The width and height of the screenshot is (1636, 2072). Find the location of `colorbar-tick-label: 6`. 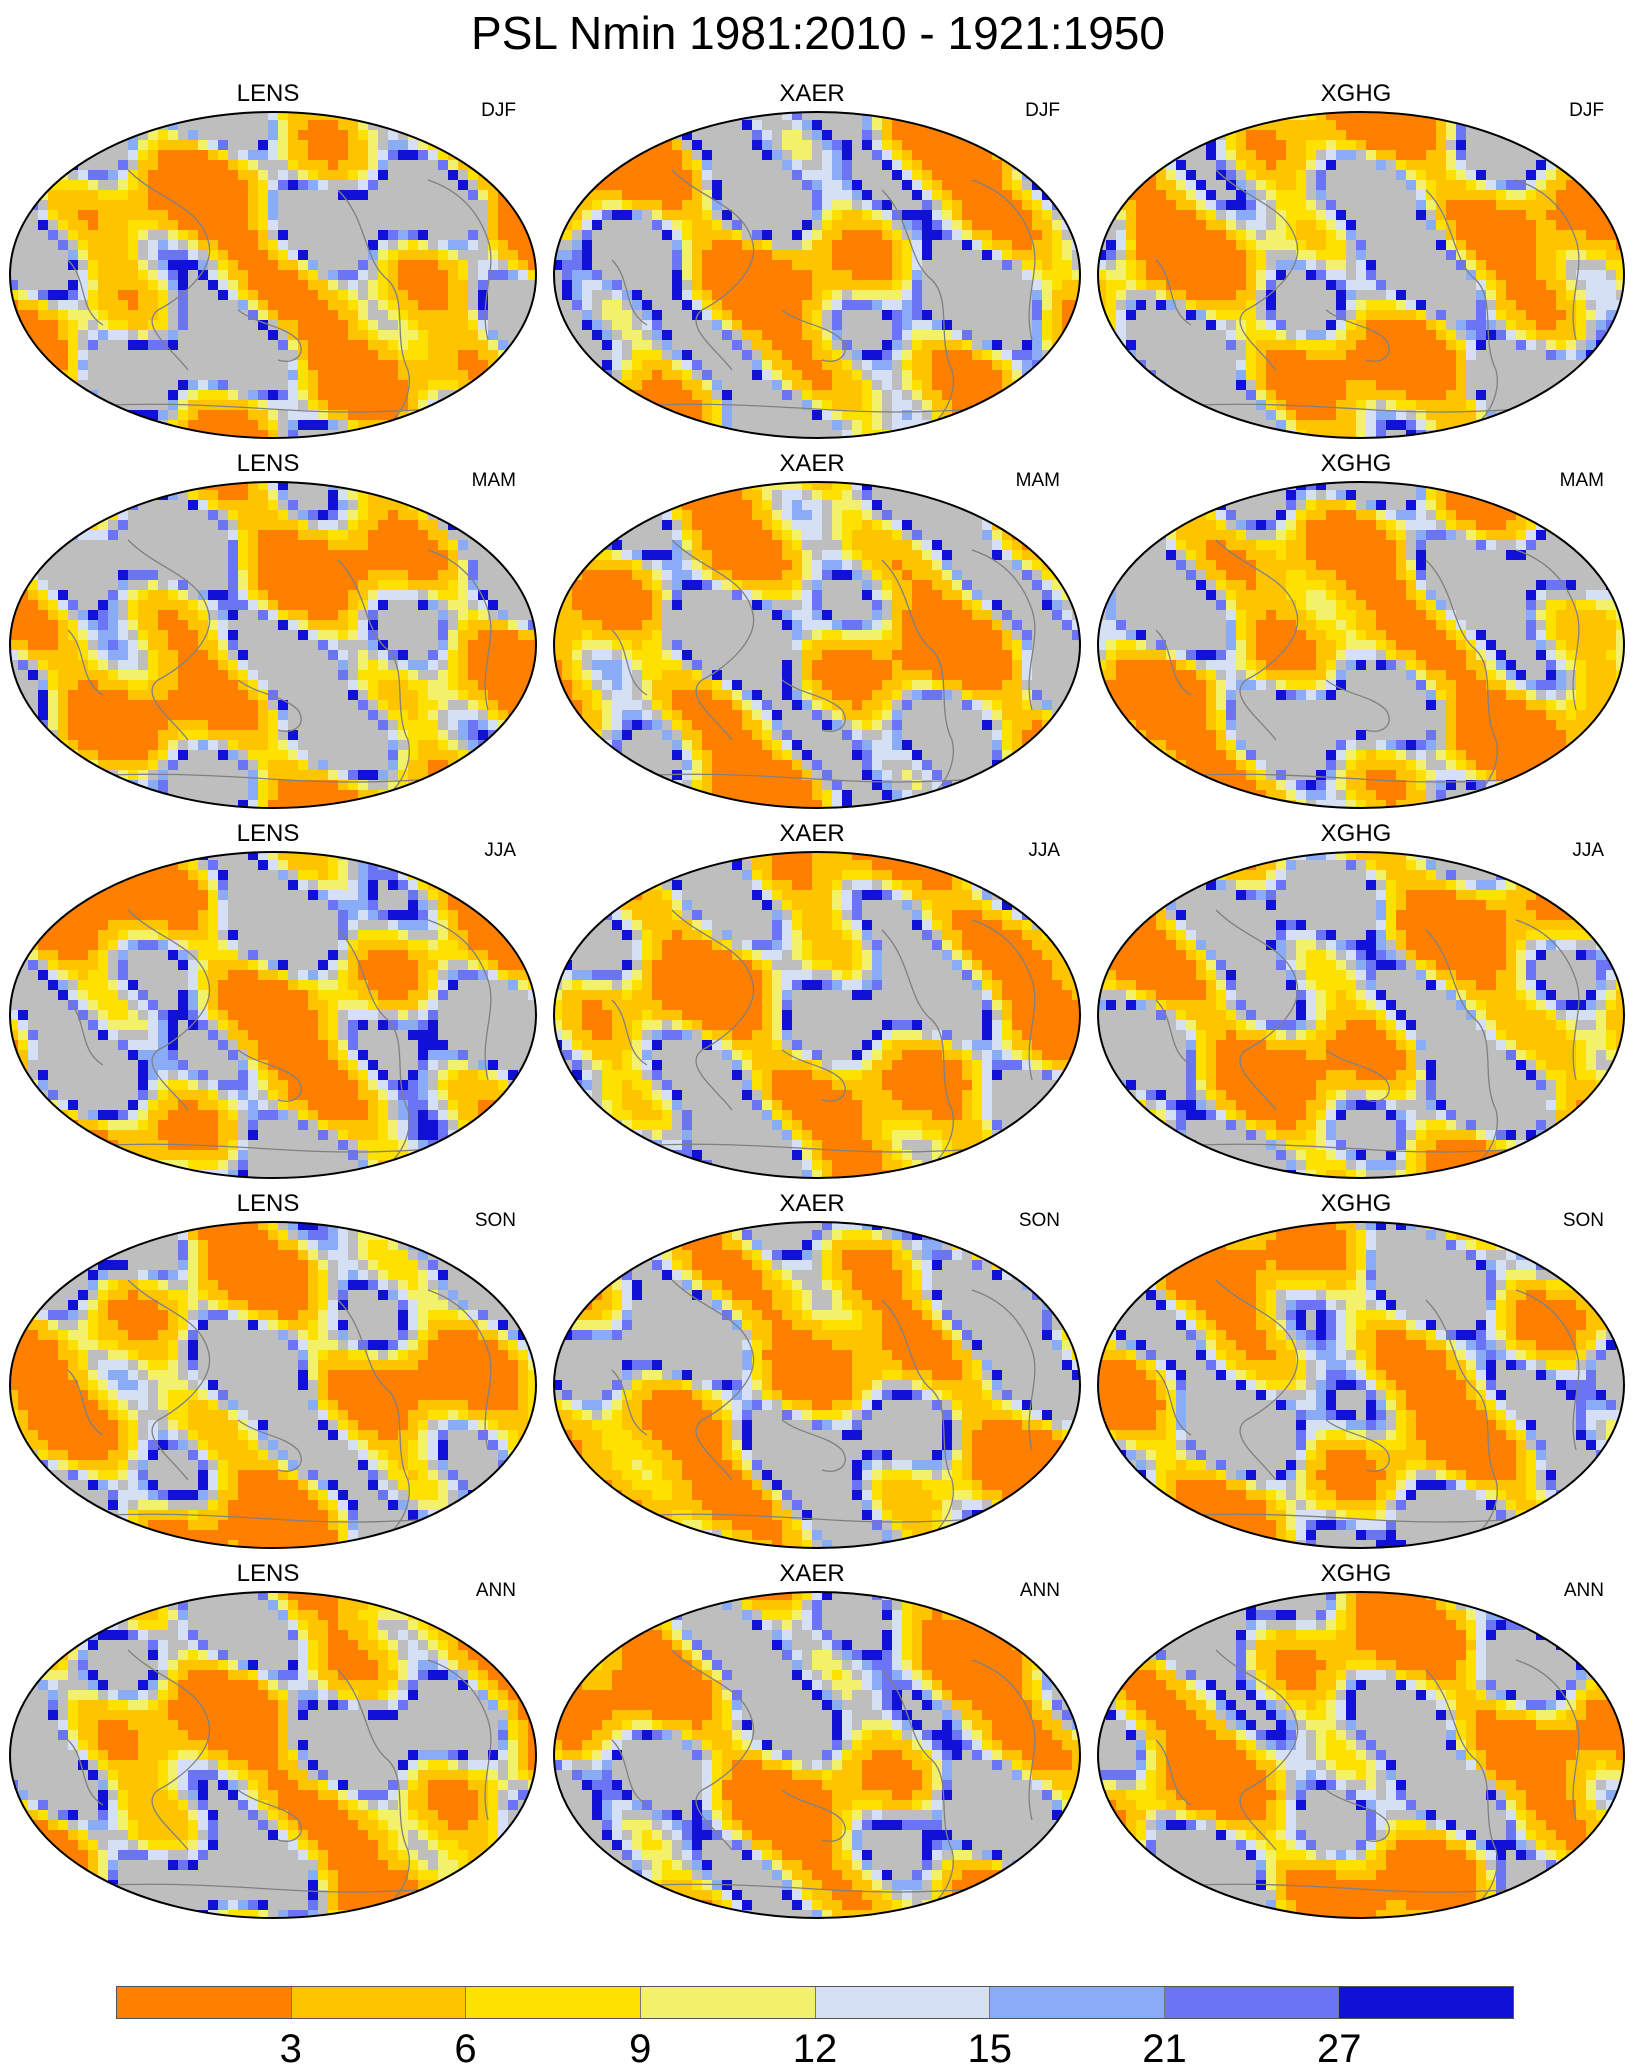

colorbar-tick-label: 6 is located at coordinates (465, 2049).